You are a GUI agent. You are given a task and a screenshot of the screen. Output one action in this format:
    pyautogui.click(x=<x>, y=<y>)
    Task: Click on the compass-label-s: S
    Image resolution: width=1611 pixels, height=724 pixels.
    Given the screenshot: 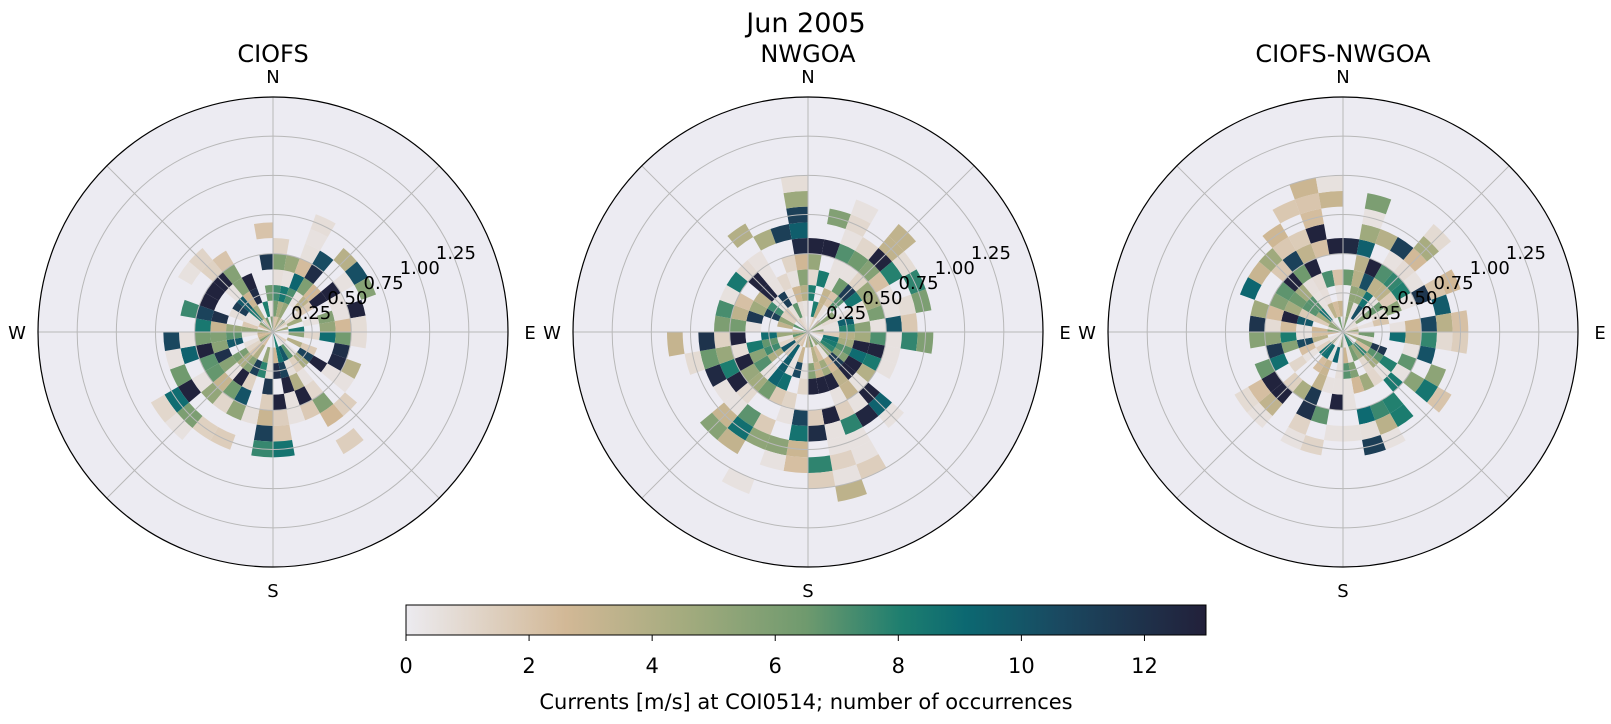 What is the action you would take?
    pyautogui.click(x=272, y=591)
    